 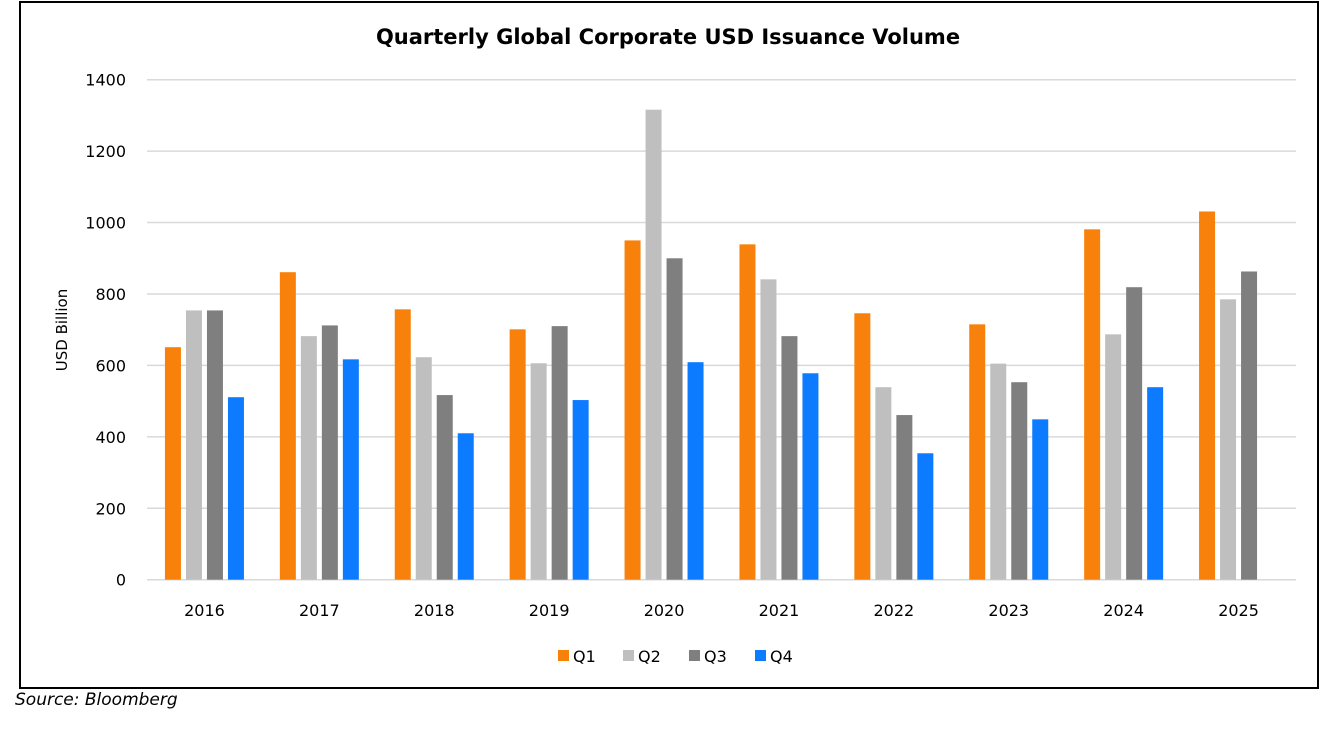 What do you see at coordinates (674, 419) in the screenshot?
I see `bar-2020-Q3` at bounding box center [674, 419].